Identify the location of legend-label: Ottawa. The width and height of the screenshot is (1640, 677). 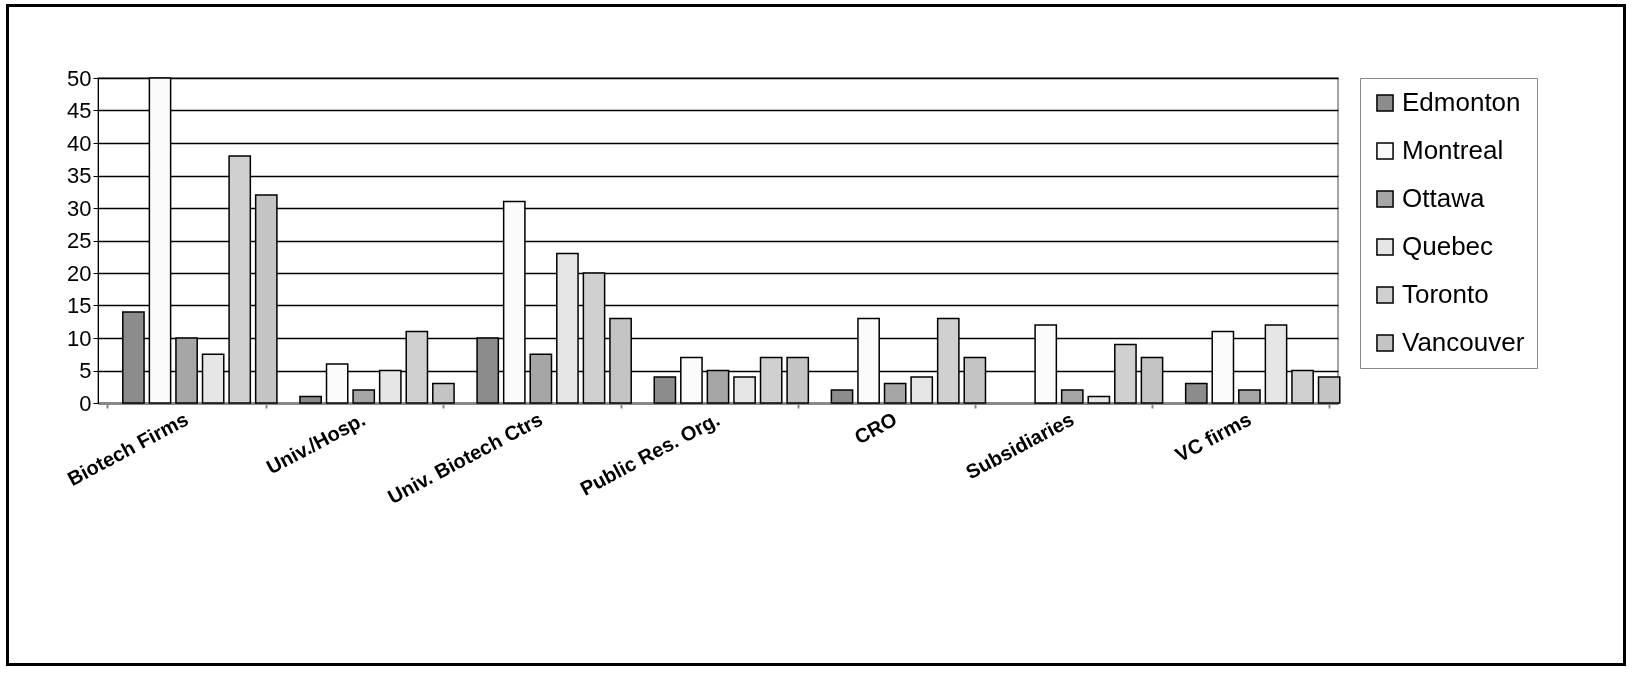
(1443, 198).